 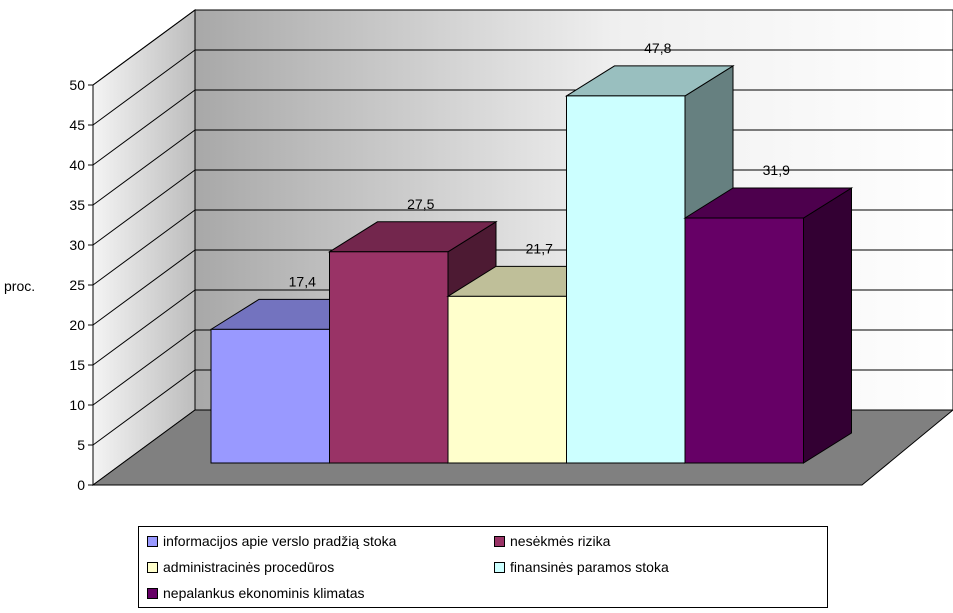 What do you see at coordinates (539, 248) in the screenshot?
I see `data-label: 21,7` at bounding box center [539, 248].